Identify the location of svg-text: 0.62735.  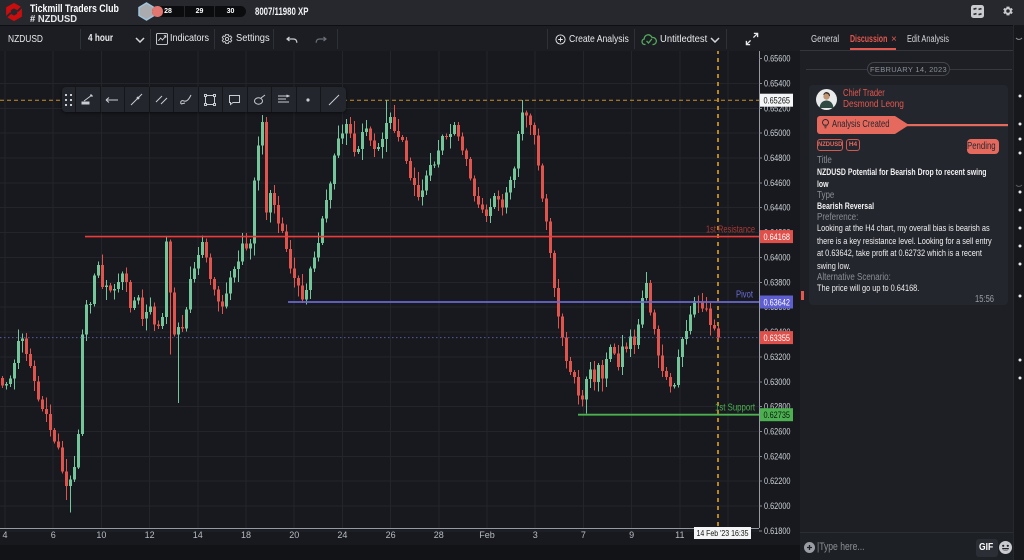
(777, 415).